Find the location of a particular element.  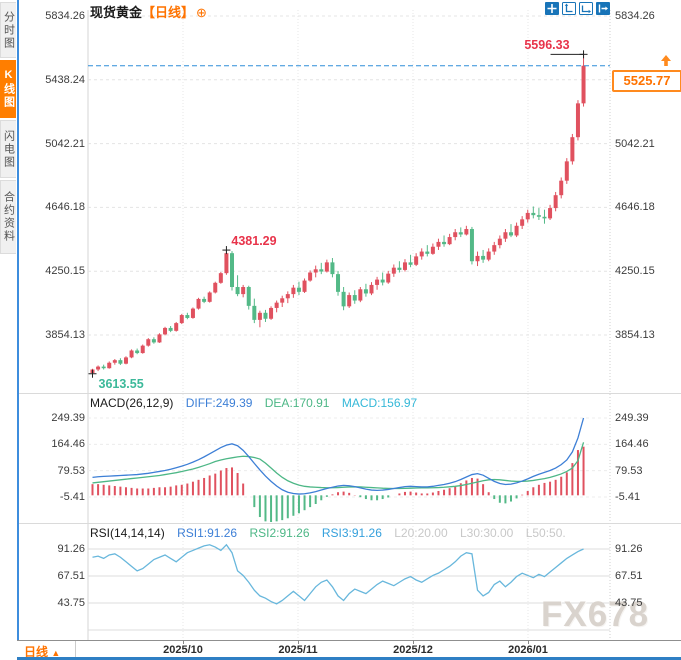

sidebar-tab-lightning-chart: 闪电图 is located at coordinates (8, 149).